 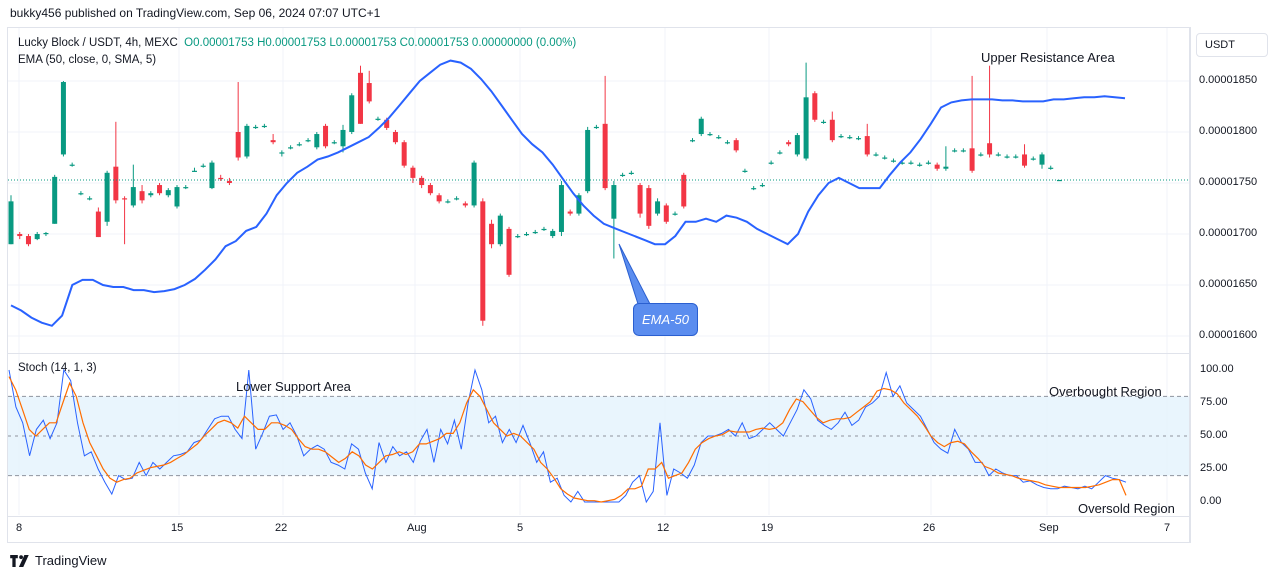 I want to click on price-tick-label: 0.00001700, so click(x=1228, y=233).